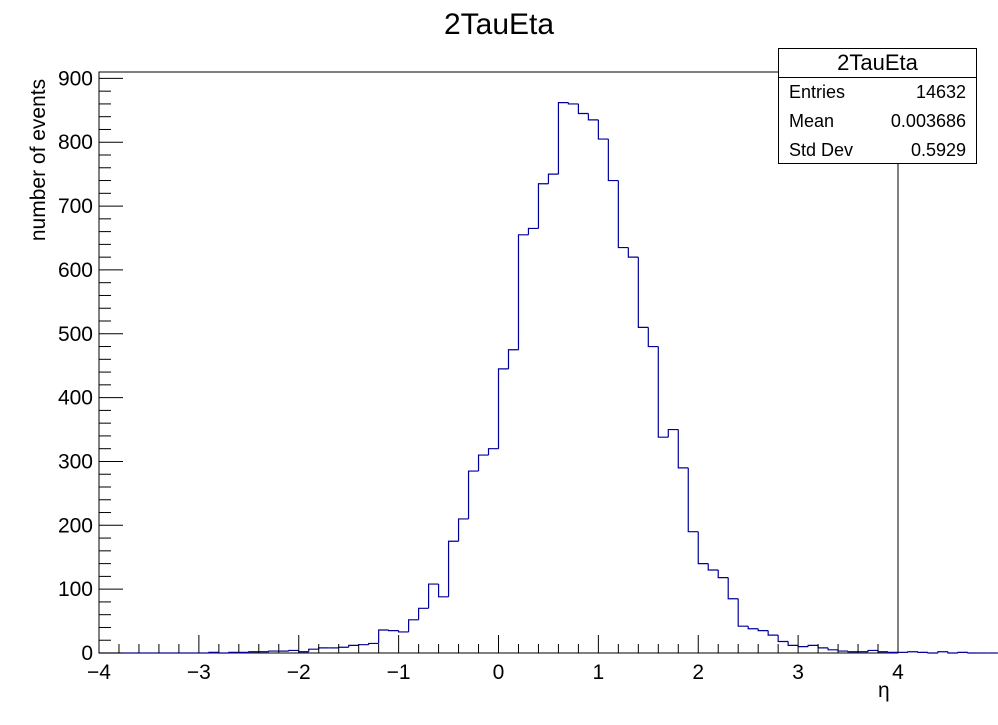 This screenshot has width=998, height=725. What do you see at coordinates (928, 121) in the screenshot?
I see `stats-value: 0.003686` at bounding box center [928, 121].